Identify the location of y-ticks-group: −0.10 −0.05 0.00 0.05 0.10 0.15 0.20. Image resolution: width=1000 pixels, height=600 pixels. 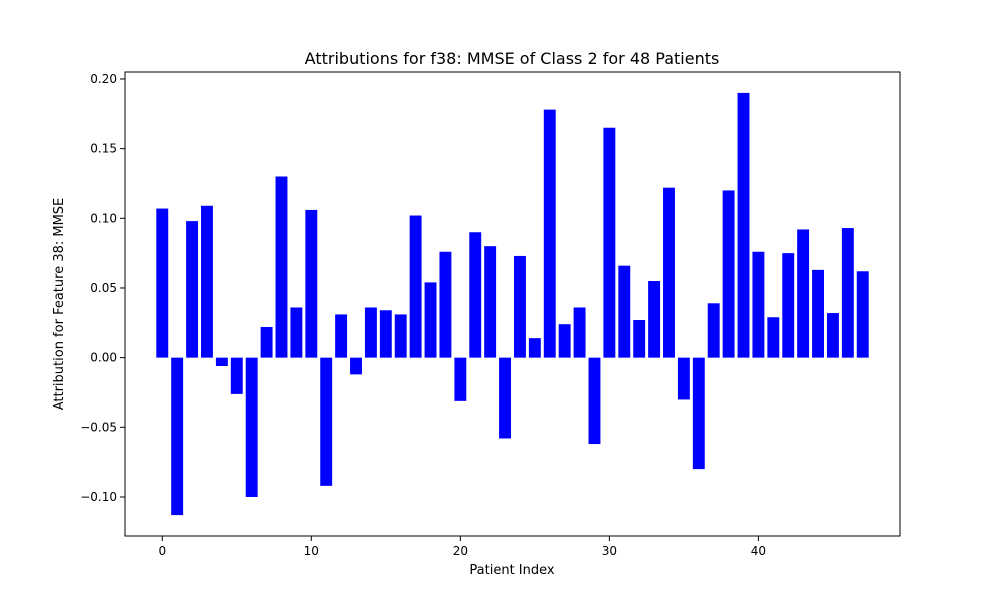
(102, 288).